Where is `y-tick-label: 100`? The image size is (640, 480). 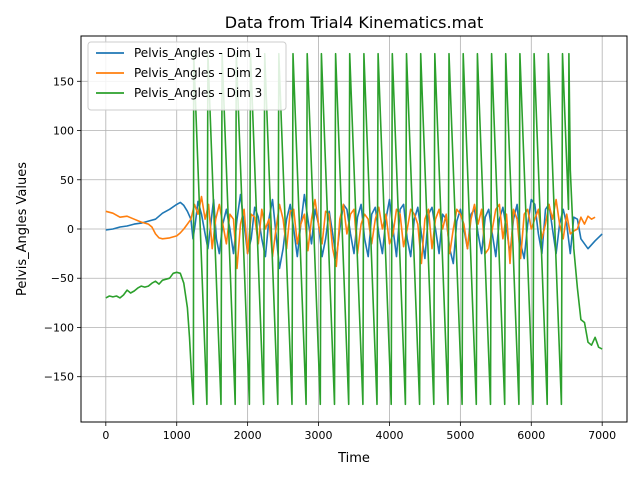
y-tick-label: 100 is located at coordinates (63, 131).